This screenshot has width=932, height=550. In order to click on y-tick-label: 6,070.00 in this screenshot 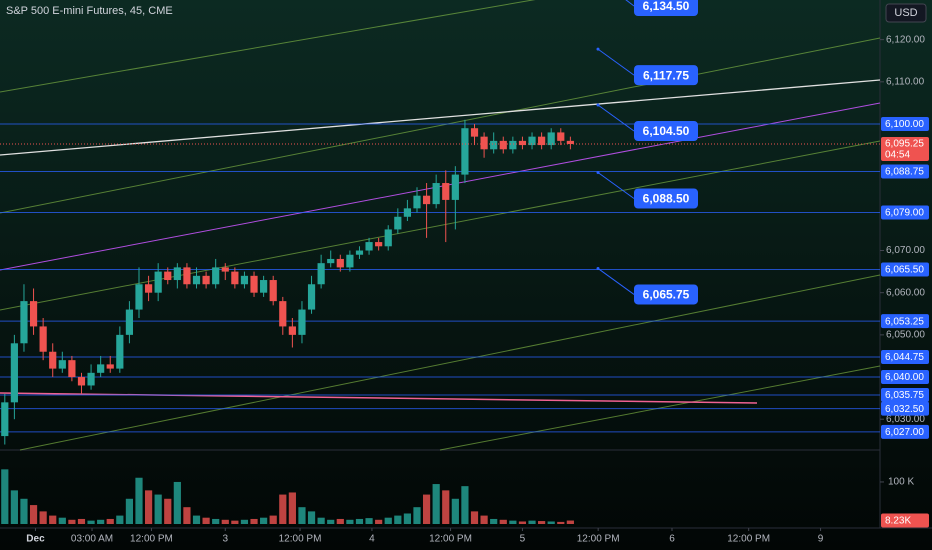, I will do `click(905, 250)`.